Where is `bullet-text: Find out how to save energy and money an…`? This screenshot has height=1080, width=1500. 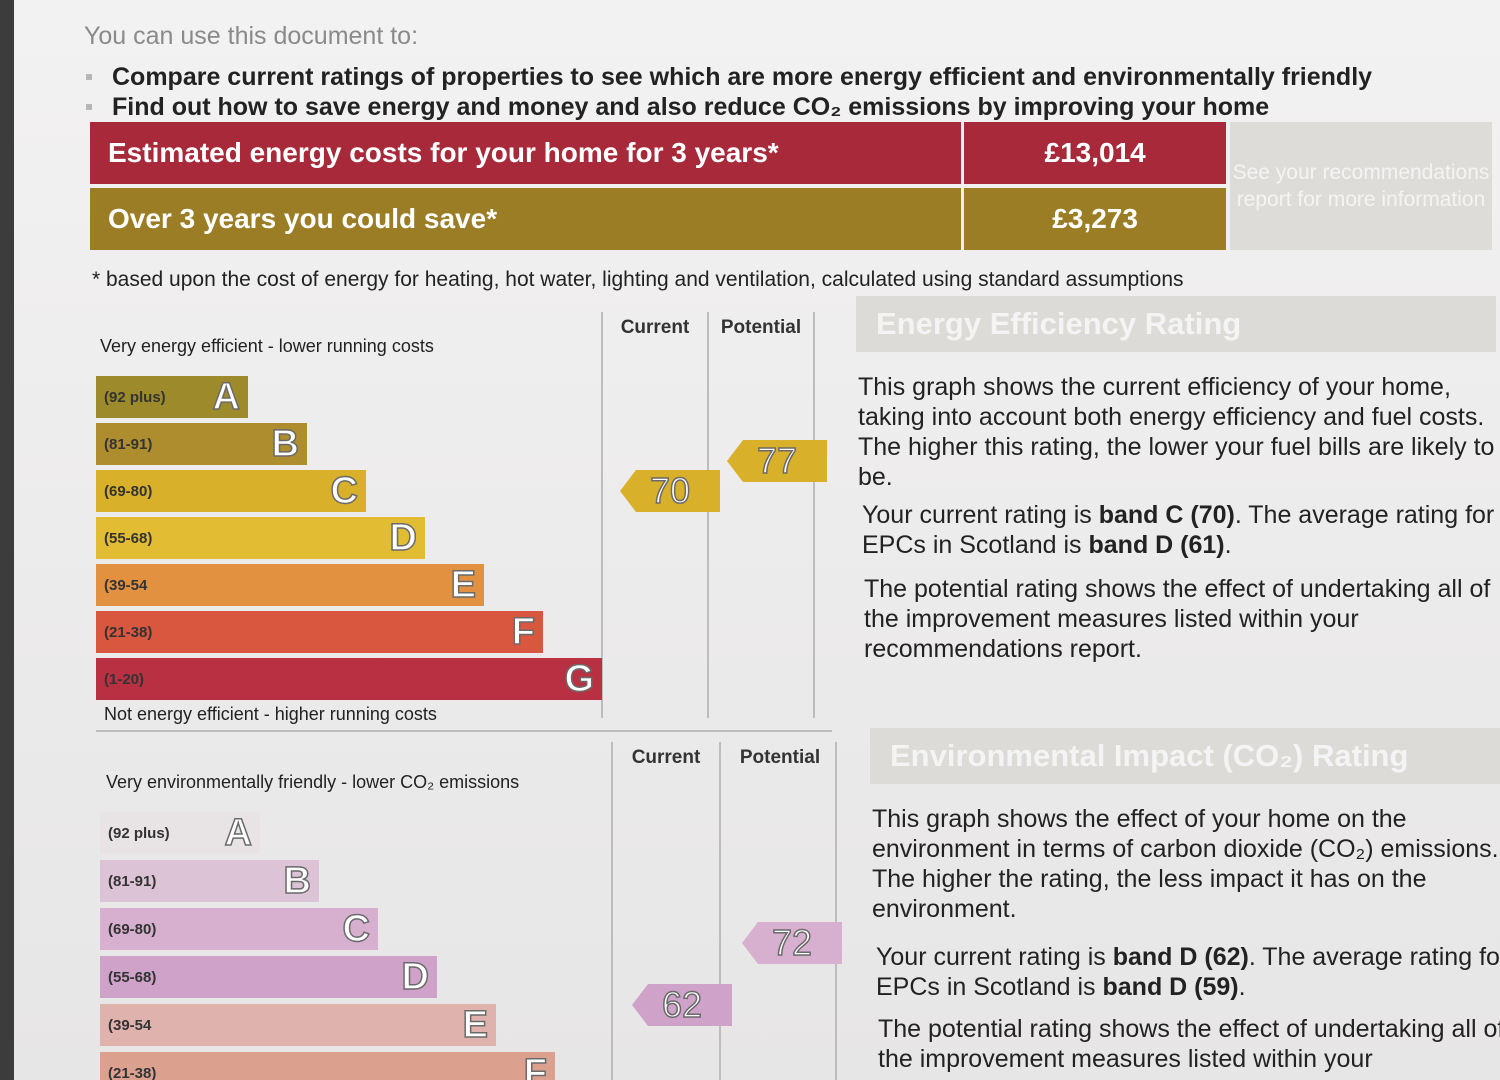
bullet-text: Find out how to save energy and money an… is located at coordinates (691, 106).